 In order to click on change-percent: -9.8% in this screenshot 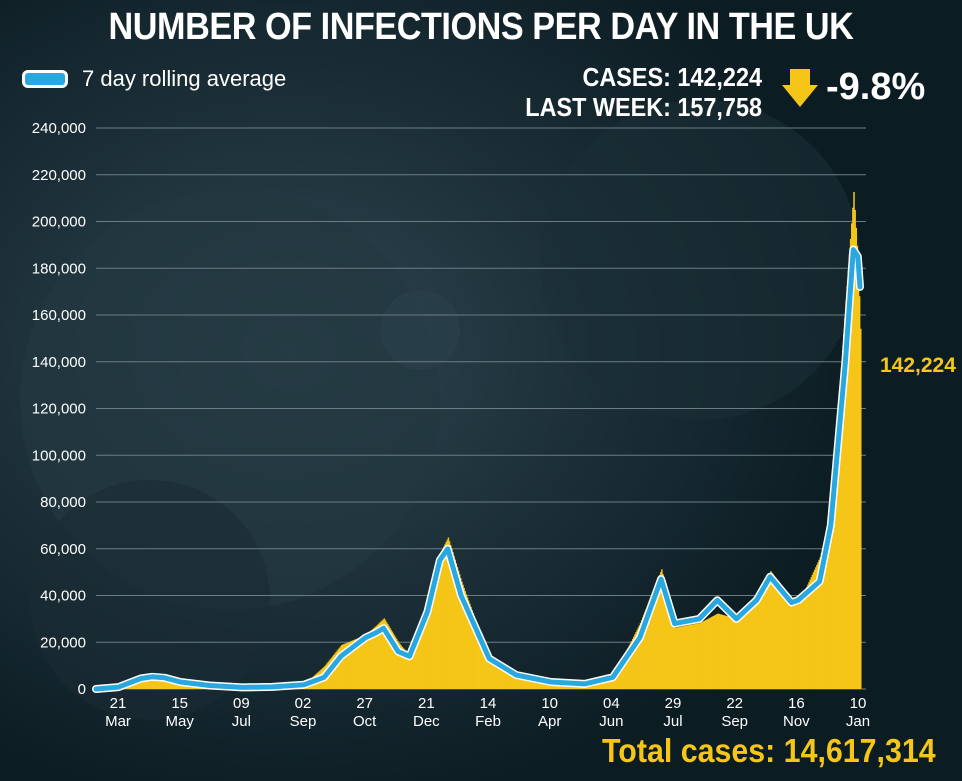, I will do `click(876, 87)`.